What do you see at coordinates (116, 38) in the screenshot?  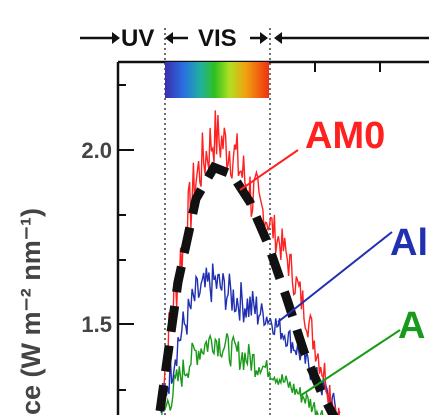 I see `uv-right-arrowhead` at bounding box center [116, 38].